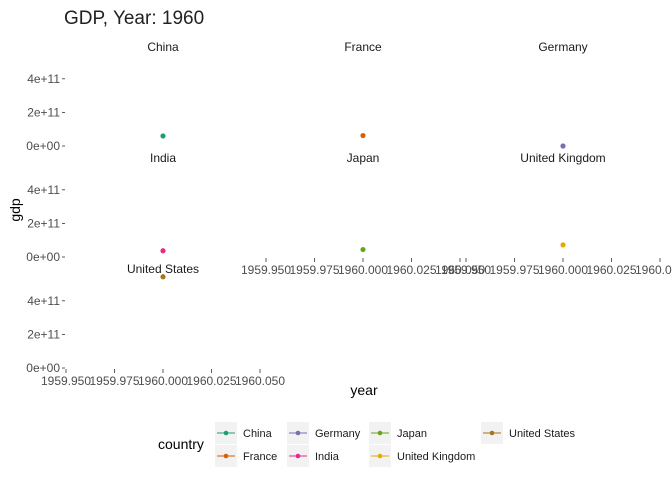  I want to click on chart-title: GDP, Year: 1960, so click(134, 18).